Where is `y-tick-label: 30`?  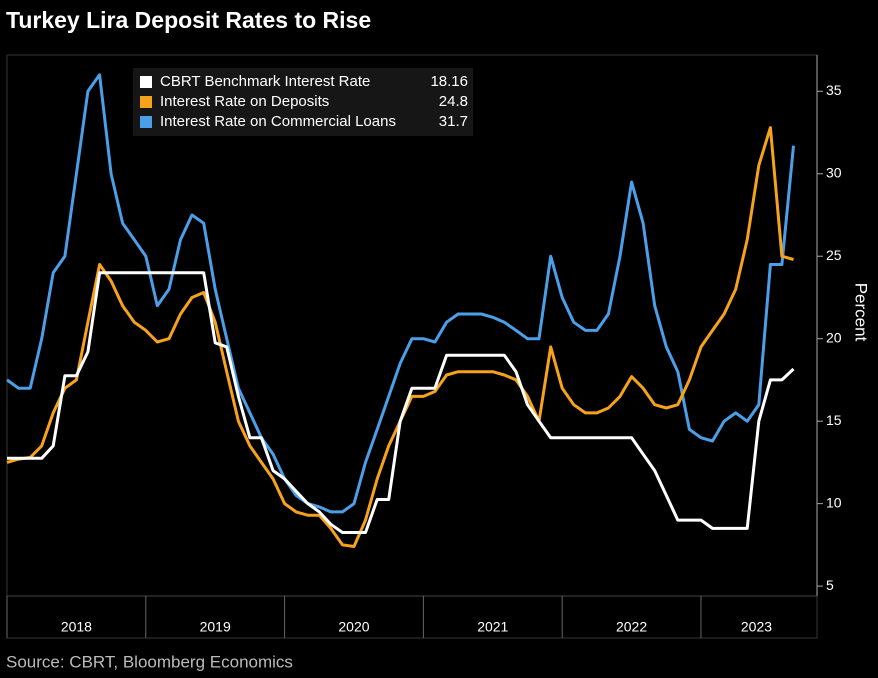 y-tick-label: 30 is located at coordinates (834, 172).